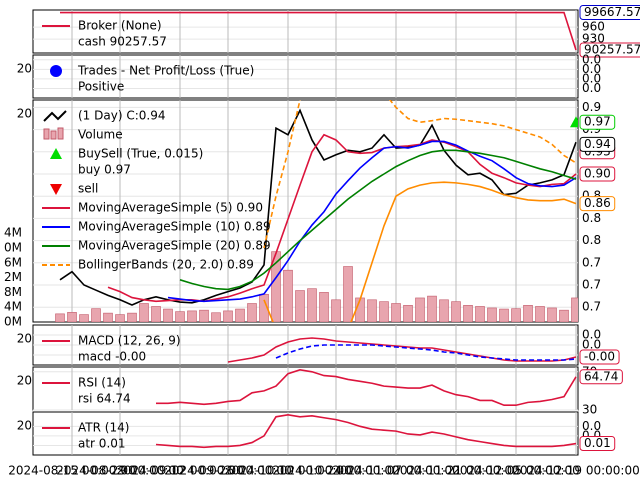 Image resolution: width=640 pixels, height=480 pixels. What do you see at coordinates (591, 262) in the screenshot?
I see `y-tick-label: 0.7` at bounding box center [591, 262].